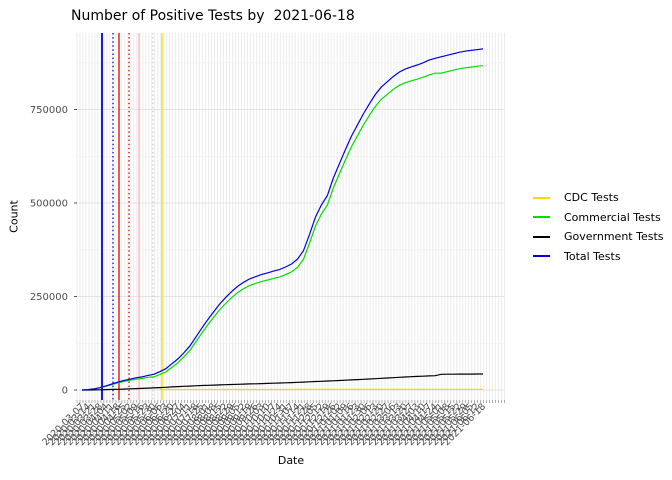 This screenshot has width=672, height=480. I want to click on y-axis-title: Count, so click(14, 216).